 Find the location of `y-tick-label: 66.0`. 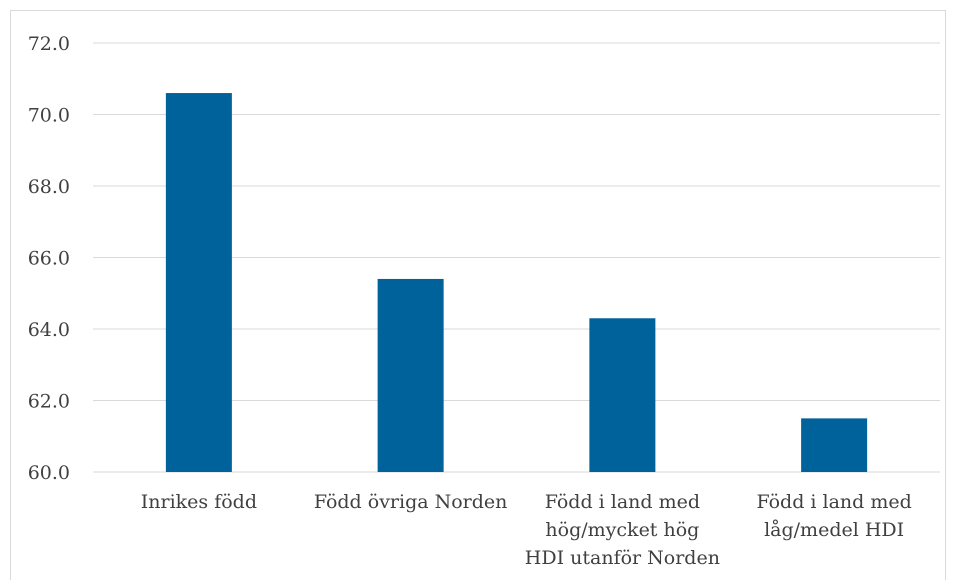

y-tick-label: 66.0 is located at coordinates (49, 259).